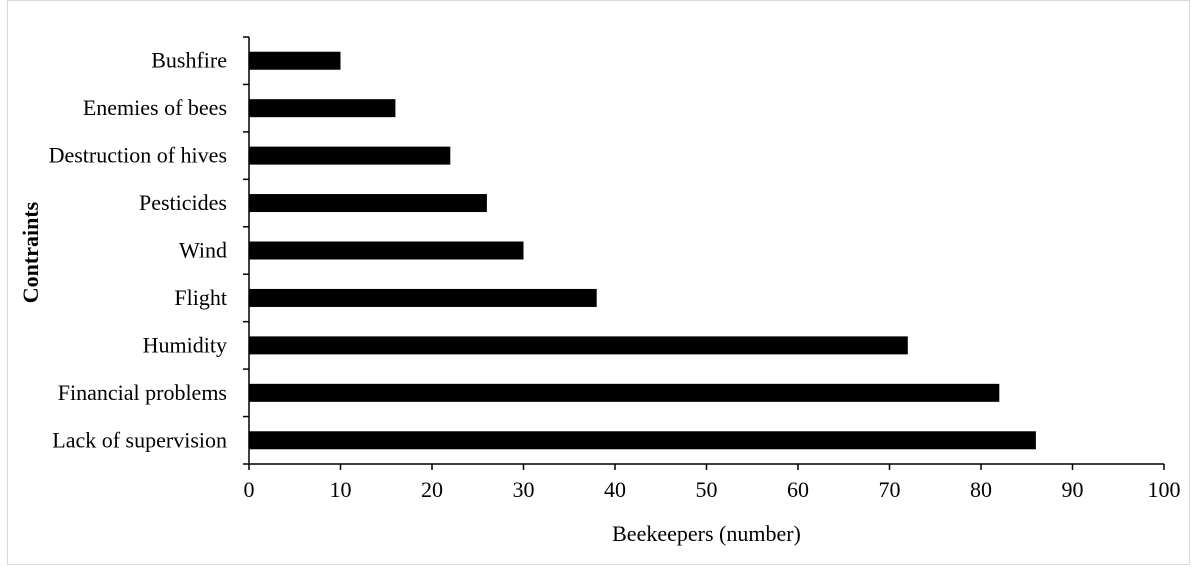 The image size is (1192, 567). Describe the element at coordinates (368, 203) in the screenshot. I see `bar-pesticides` at that location.